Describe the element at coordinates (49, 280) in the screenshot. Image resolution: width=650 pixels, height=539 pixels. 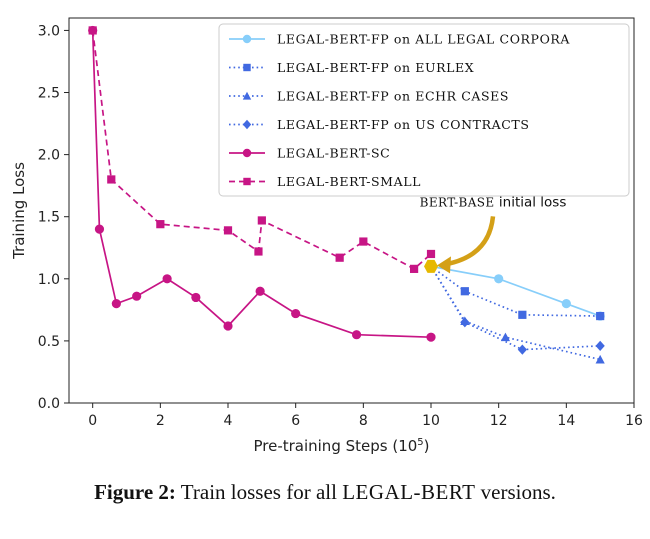
I see `y-tick-label: 1.0` at that location.